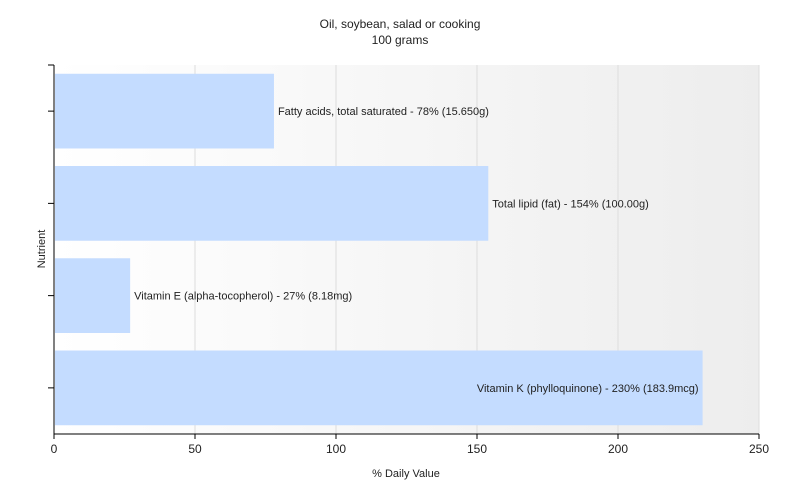  Describe the element at coordinates (400, 24) in the screenshot. I see `chart-title: Oil, soybean, salad or cooking` at that location.